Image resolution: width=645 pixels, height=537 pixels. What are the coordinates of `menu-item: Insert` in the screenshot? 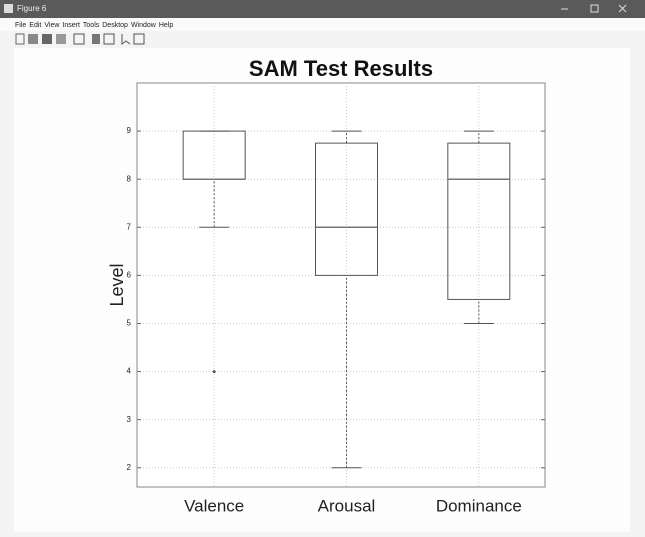 It's located at (71, 25).